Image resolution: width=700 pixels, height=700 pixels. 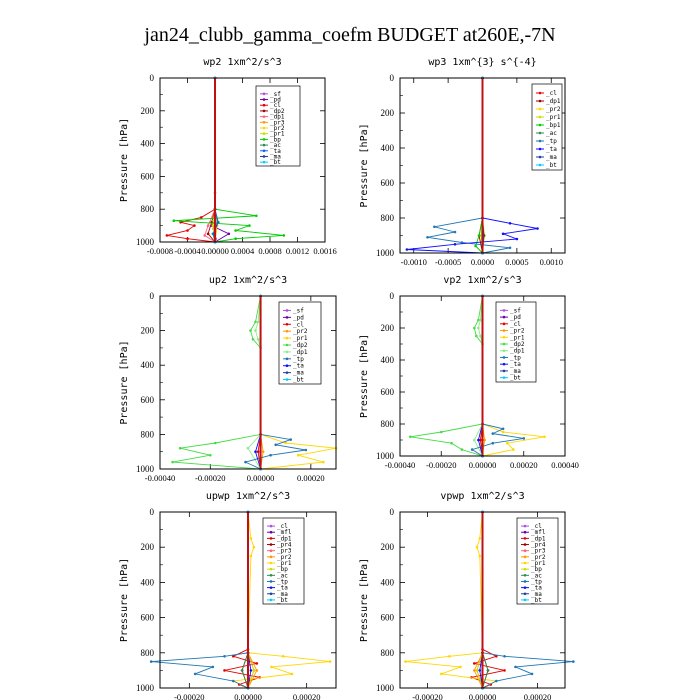 What do you see at coordinates (517, 337) in the screenshot?
I see `legend-label: _pr1` at bounding box center [517, 337].